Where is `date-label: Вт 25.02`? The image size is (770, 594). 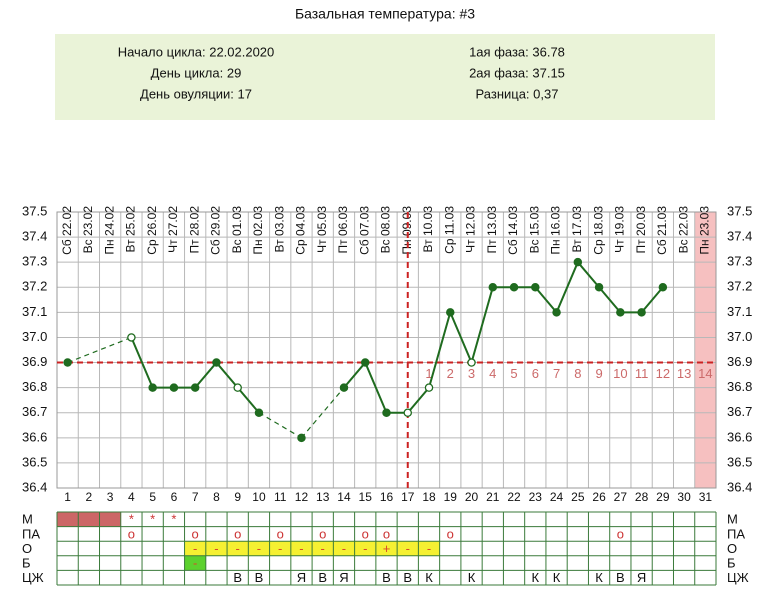
date-label: Вт 25.02 is located at coordinates (131, 229).